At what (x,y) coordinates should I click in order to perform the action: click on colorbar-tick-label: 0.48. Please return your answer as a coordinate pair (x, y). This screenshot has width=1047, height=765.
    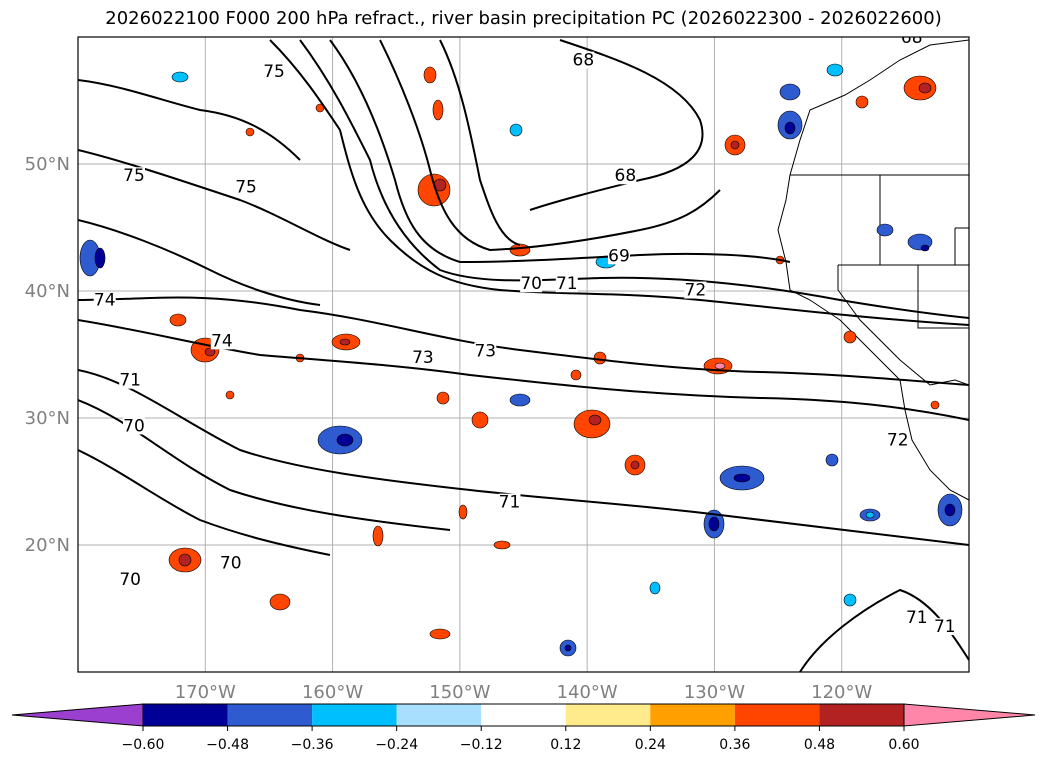
    Looking at the image, I should click on (819, 745).